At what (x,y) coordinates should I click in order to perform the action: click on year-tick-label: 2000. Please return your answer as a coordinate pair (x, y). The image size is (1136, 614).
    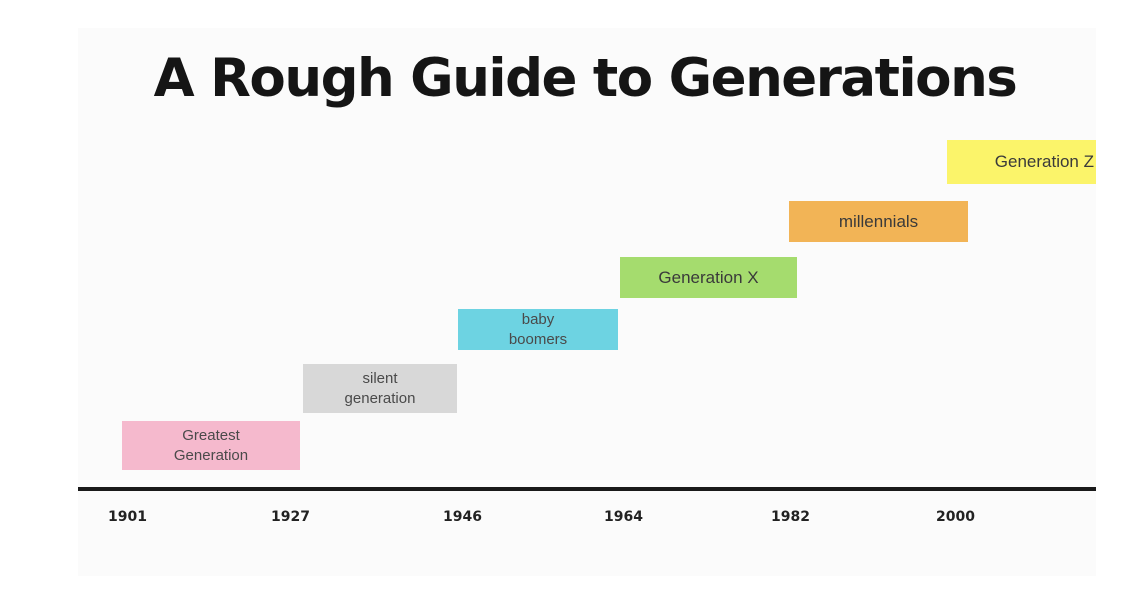
    Looking at the image, I should click on (955, 517).